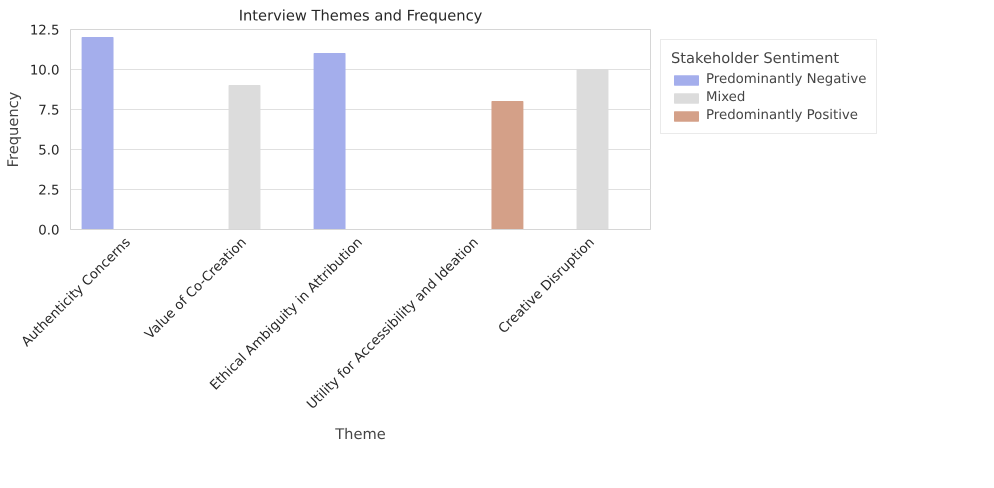 This screenshot has width=994, height=488. Describe the element at coordinates (13, 129) in the screenshot. I see `y-axis-title: Frequency` at that location.